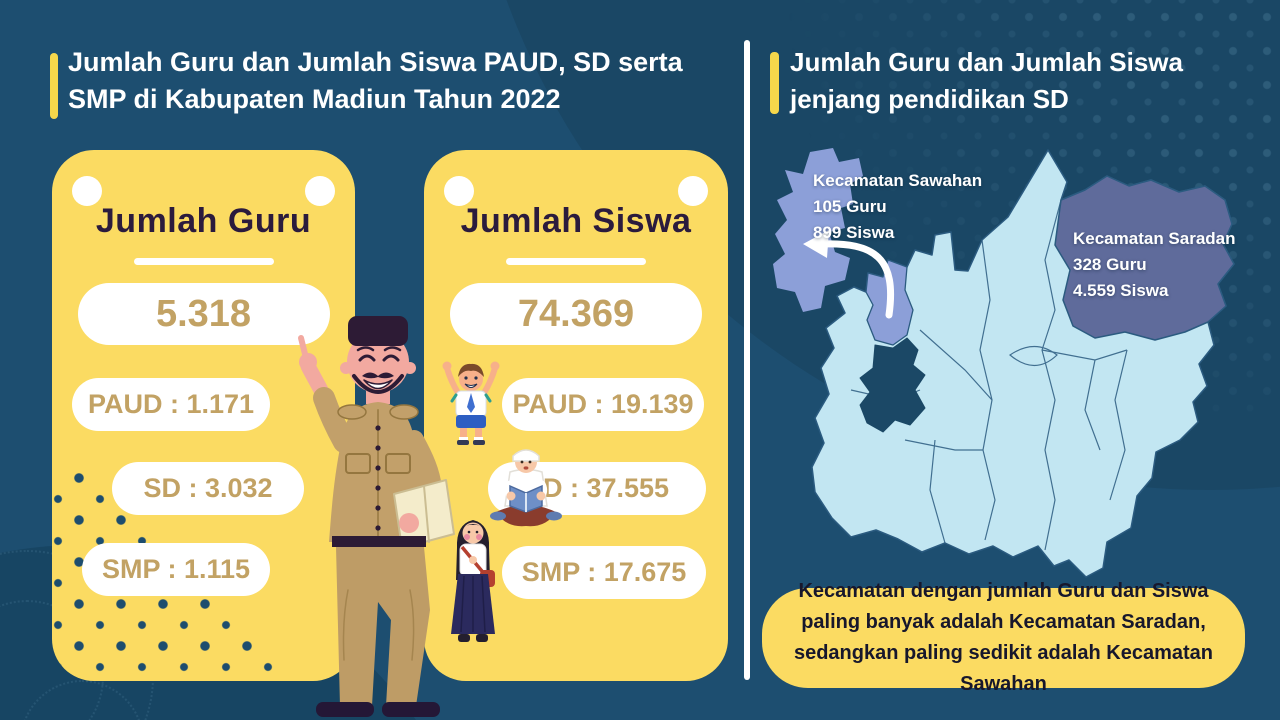  Describe the element at coordinates (208, 488) in the screenshot. I see `guru-sd-value: SD : 3.032` at that location.